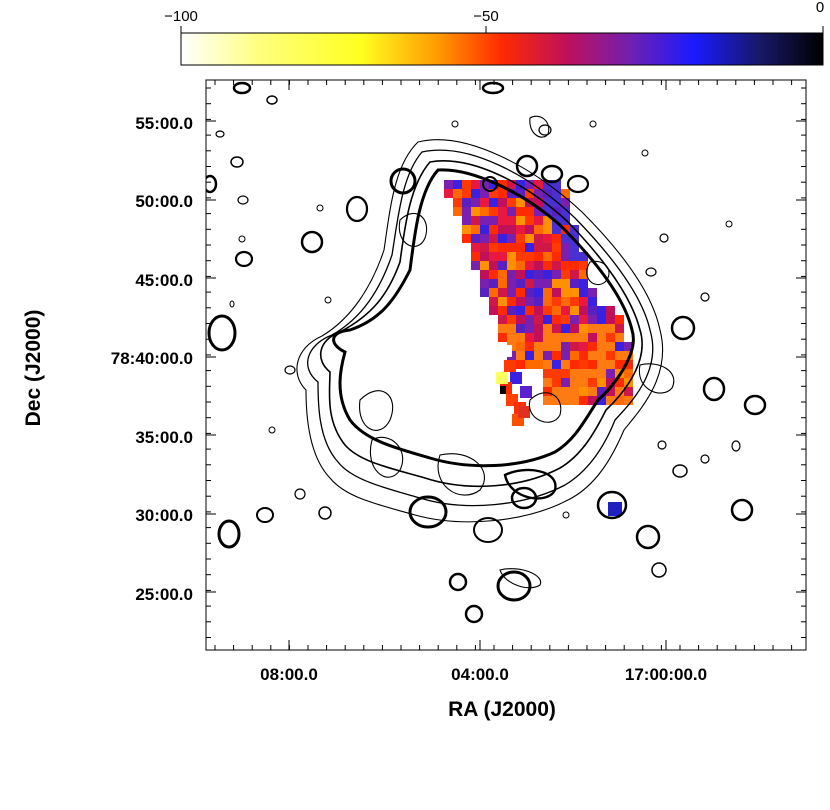 This screenshot has height=810, width=830. I want to click on contour-line, so click(483, 318).